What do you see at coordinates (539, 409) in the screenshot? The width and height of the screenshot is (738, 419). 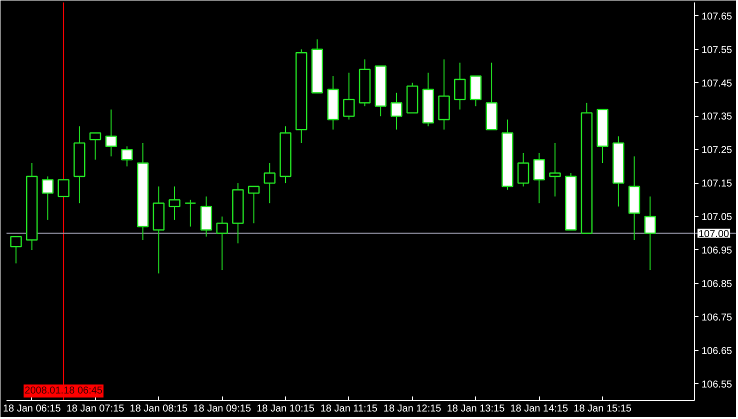 I see `x-tick-label: 18 Jan 14:15` at bounding box center [539, 409].